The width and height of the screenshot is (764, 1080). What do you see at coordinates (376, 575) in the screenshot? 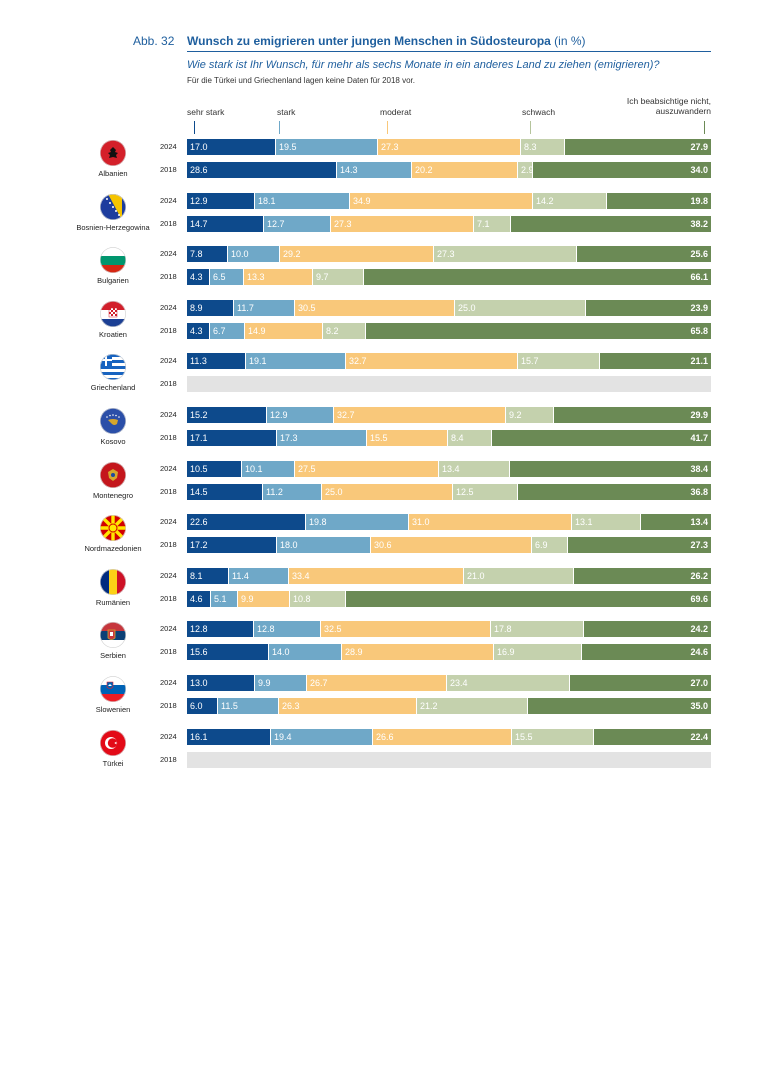
I see `bar-segment-moderat: 33.4` at bounding box center [376, 575].